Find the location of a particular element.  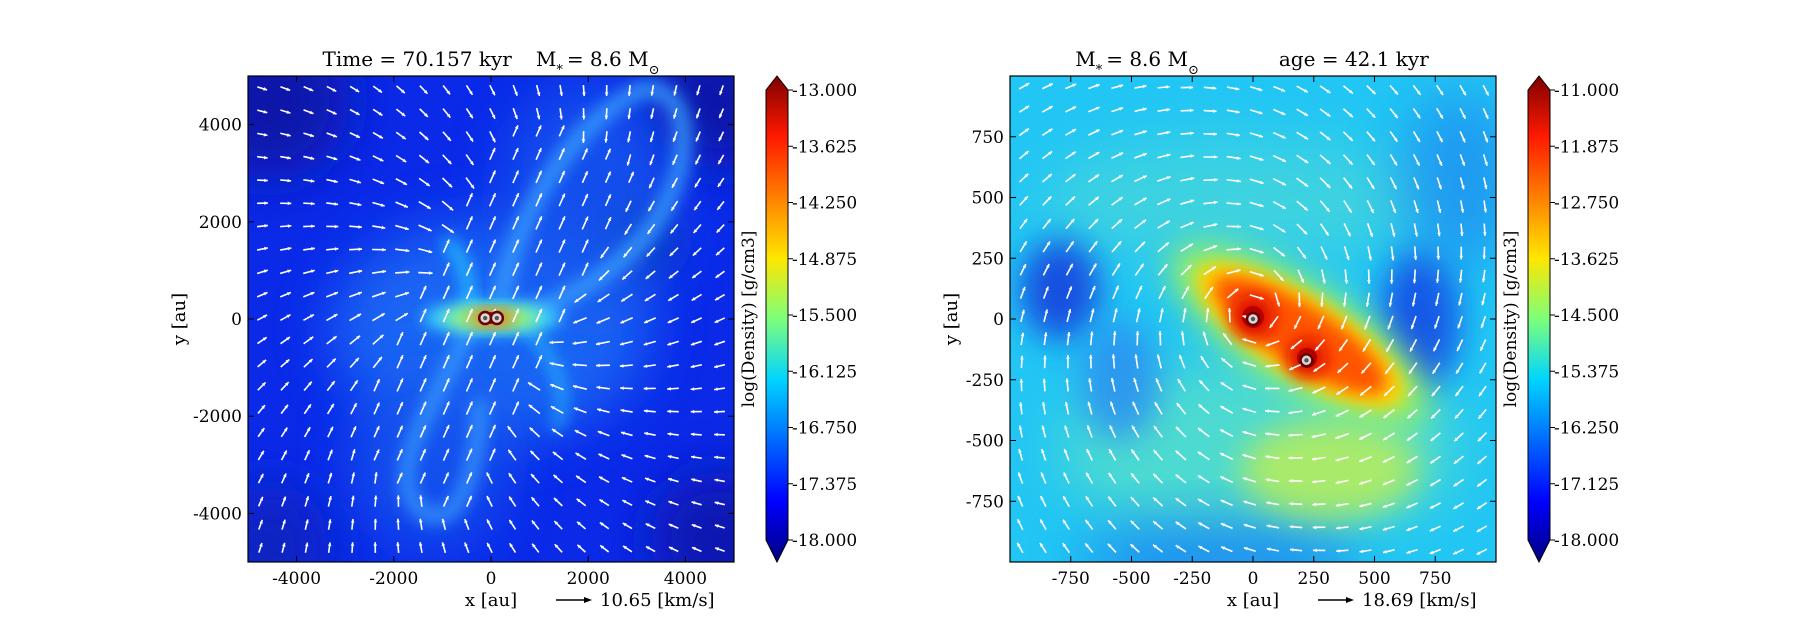

title-right-mass-m: M is located at coordinates (1085, 59).